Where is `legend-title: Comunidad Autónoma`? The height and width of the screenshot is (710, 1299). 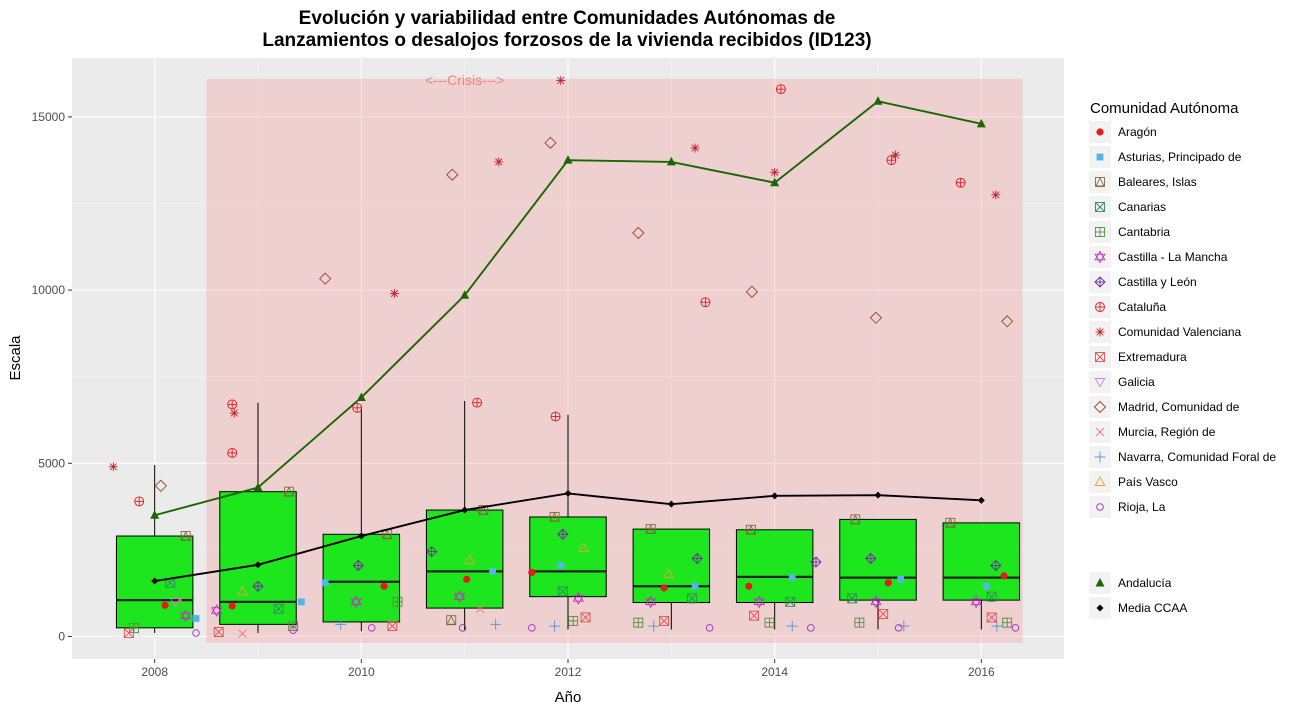 legend-title: Comunidad Autónoma is located at coordinates (1164, 108).